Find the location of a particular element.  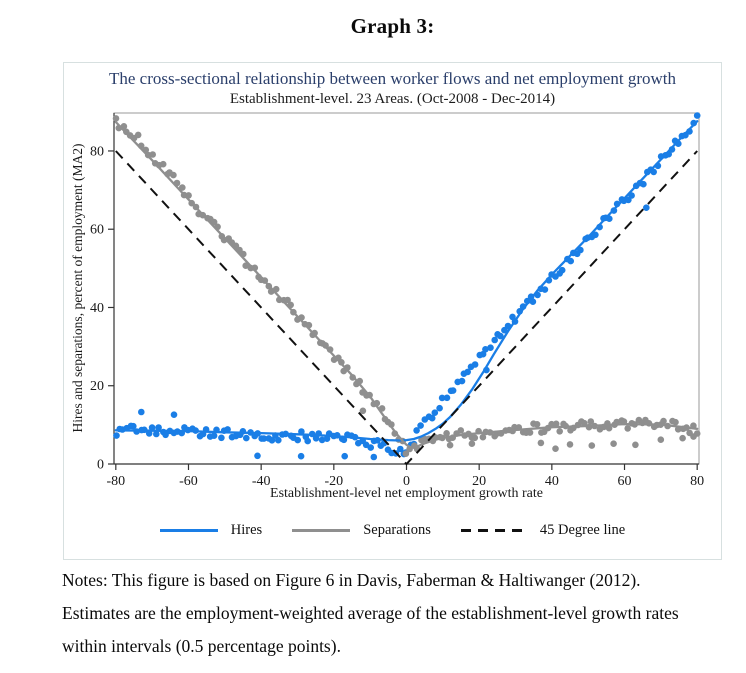

svg-text: -20 is located at coordinates (333, 481).